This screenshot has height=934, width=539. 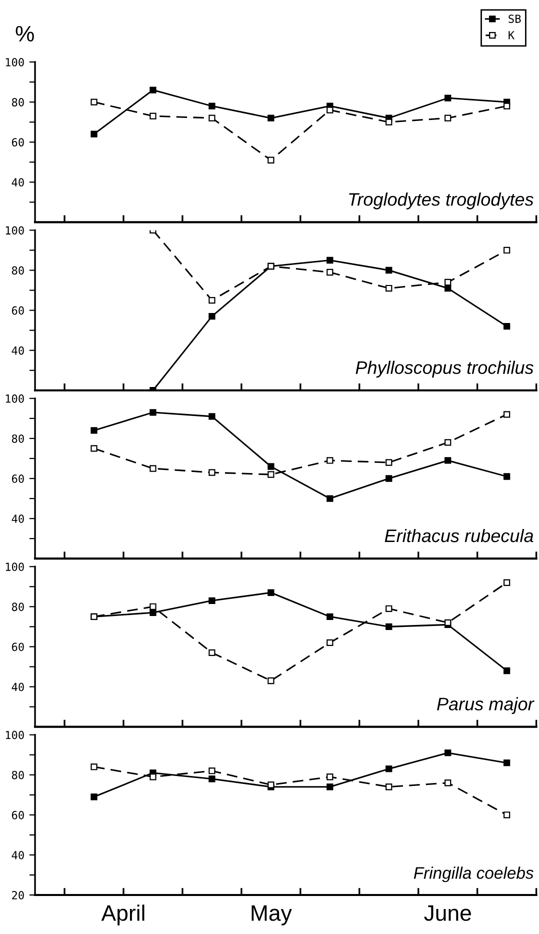 I want to click on y-axis-title: %, so click(x=25, y=34).